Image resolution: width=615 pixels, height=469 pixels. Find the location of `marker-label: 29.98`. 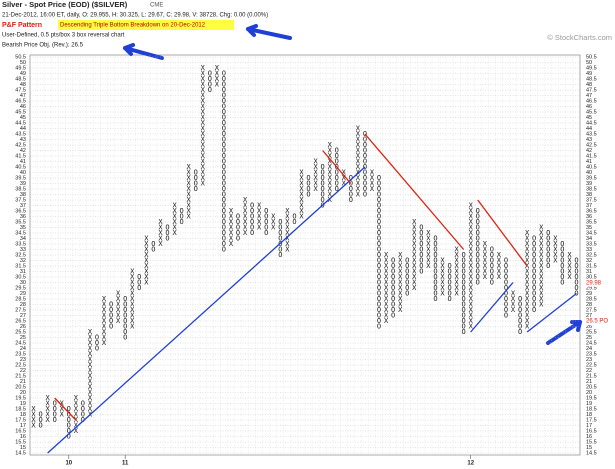

marker-label: 29.98 is located at coordinates (594, 283).